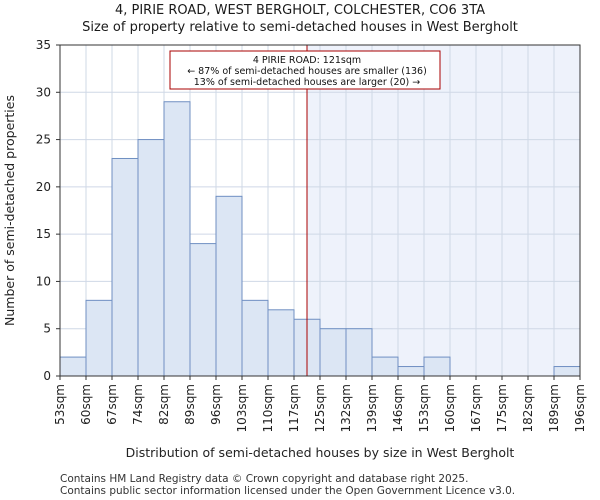  I want to click on annotation-box, so click(305, 70).